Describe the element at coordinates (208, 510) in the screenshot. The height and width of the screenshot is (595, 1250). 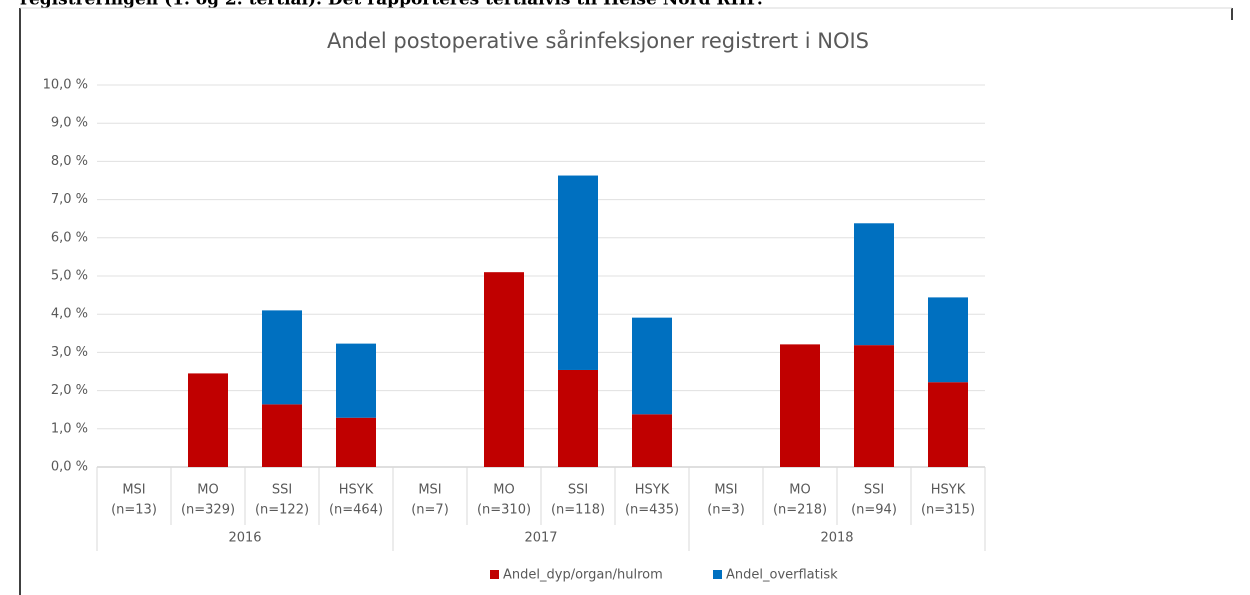
I see `x-tick-label: (n=329)` at that location.